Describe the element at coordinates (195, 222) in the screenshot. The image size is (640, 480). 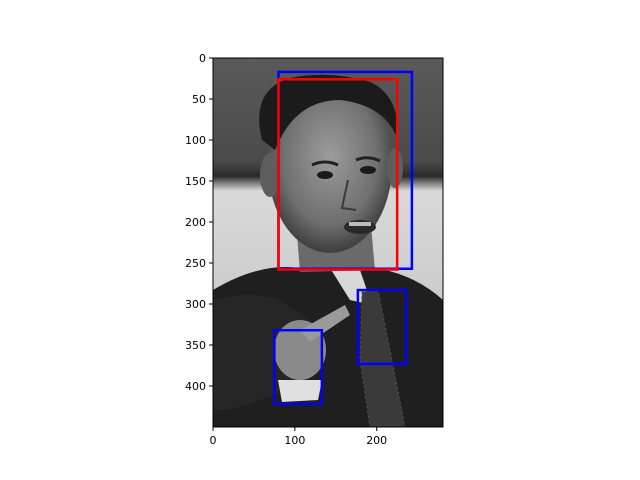
I see `y-tick-label: 200` at that location.